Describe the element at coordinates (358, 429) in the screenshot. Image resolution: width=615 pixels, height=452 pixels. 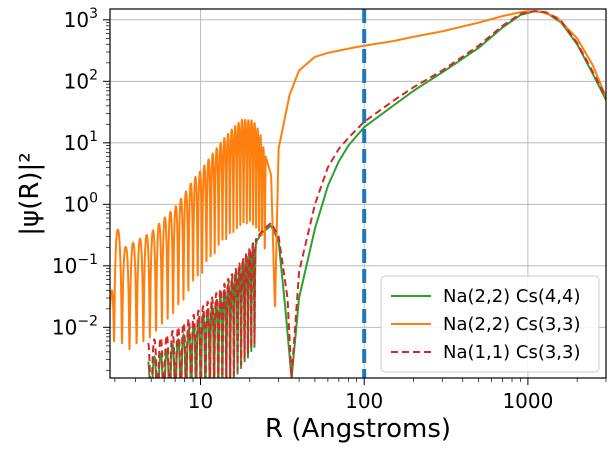
I see `x-axis-label: R (Angstroms)` at that location.